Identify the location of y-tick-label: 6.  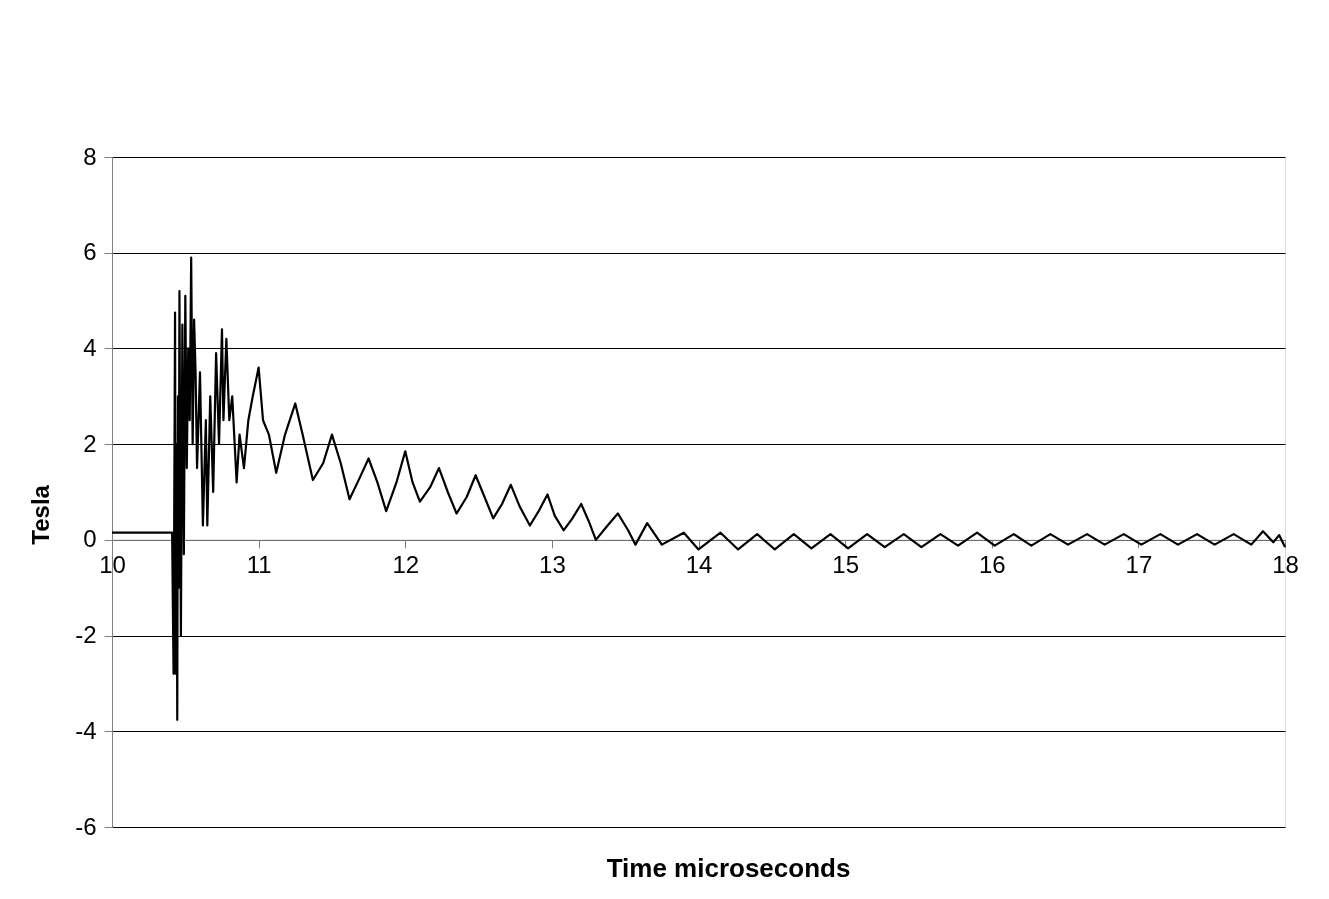
(90, 252).